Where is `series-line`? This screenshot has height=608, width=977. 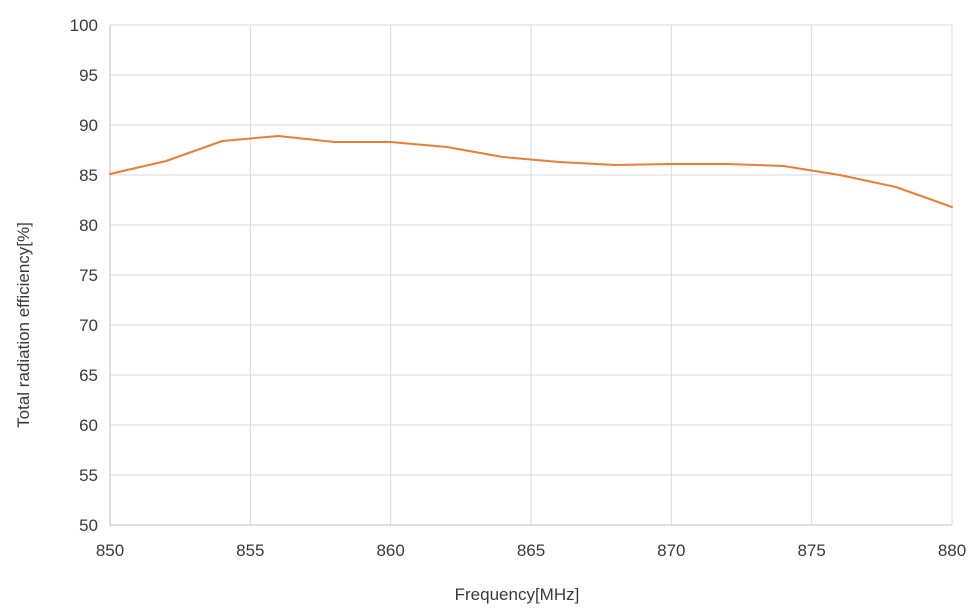 series-line is located at coordinates (531, 171).